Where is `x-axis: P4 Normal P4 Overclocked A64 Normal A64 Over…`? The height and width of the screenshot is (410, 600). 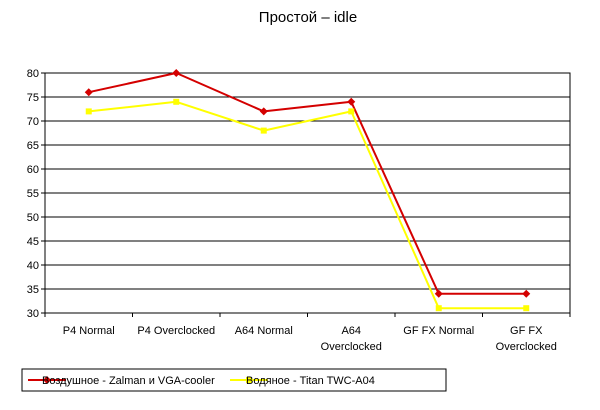
x-axis: P4 Normal P4 Overclocked A64 Normal A64 Over… is located at coordinates (307, 333).